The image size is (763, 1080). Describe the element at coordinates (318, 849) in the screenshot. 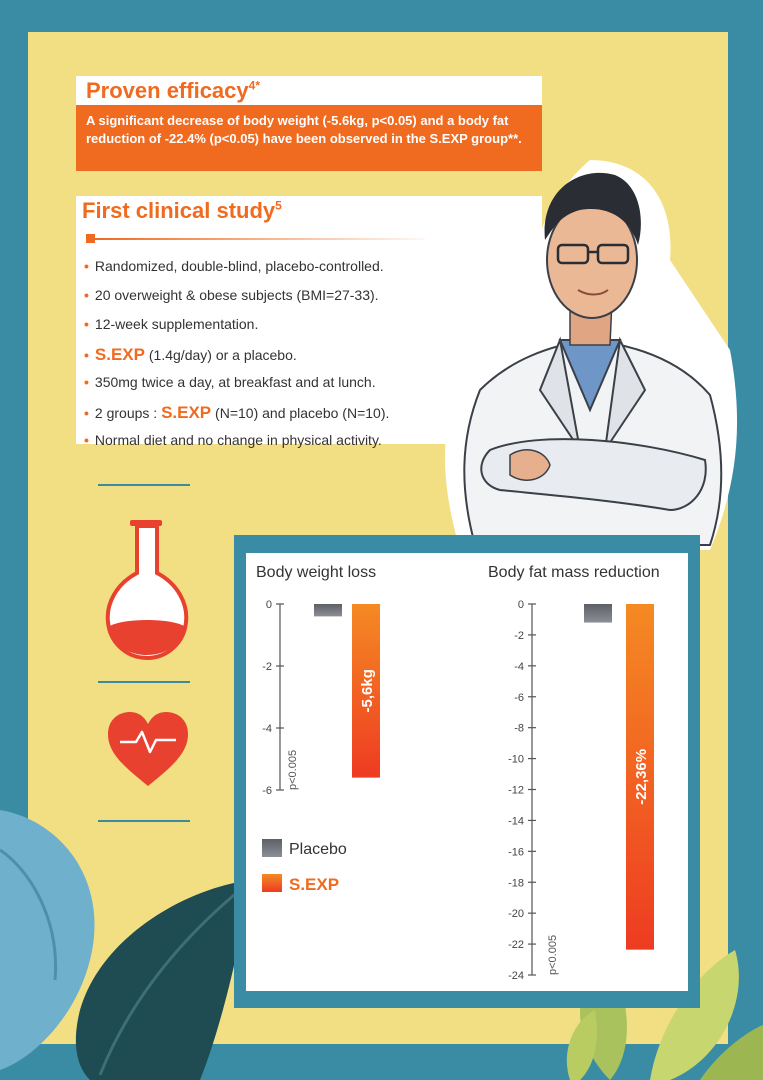

I see `legend-label-placebo: Placebo` at that location.